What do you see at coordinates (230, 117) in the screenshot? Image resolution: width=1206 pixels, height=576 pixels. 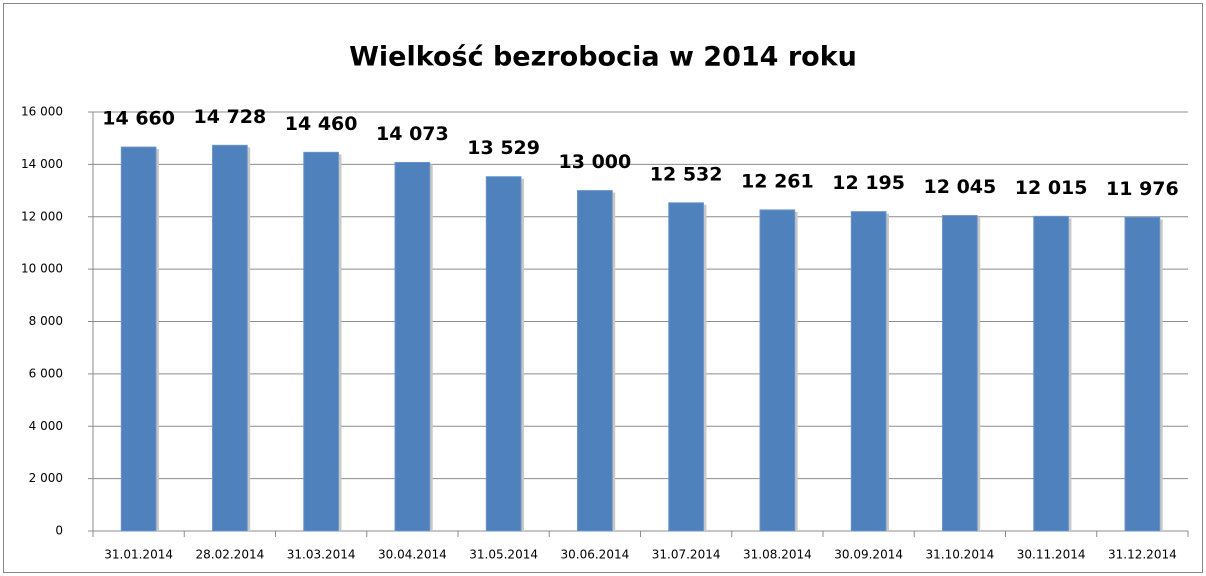 I see `value-label: 14 728` at bounding box center [230, 117].